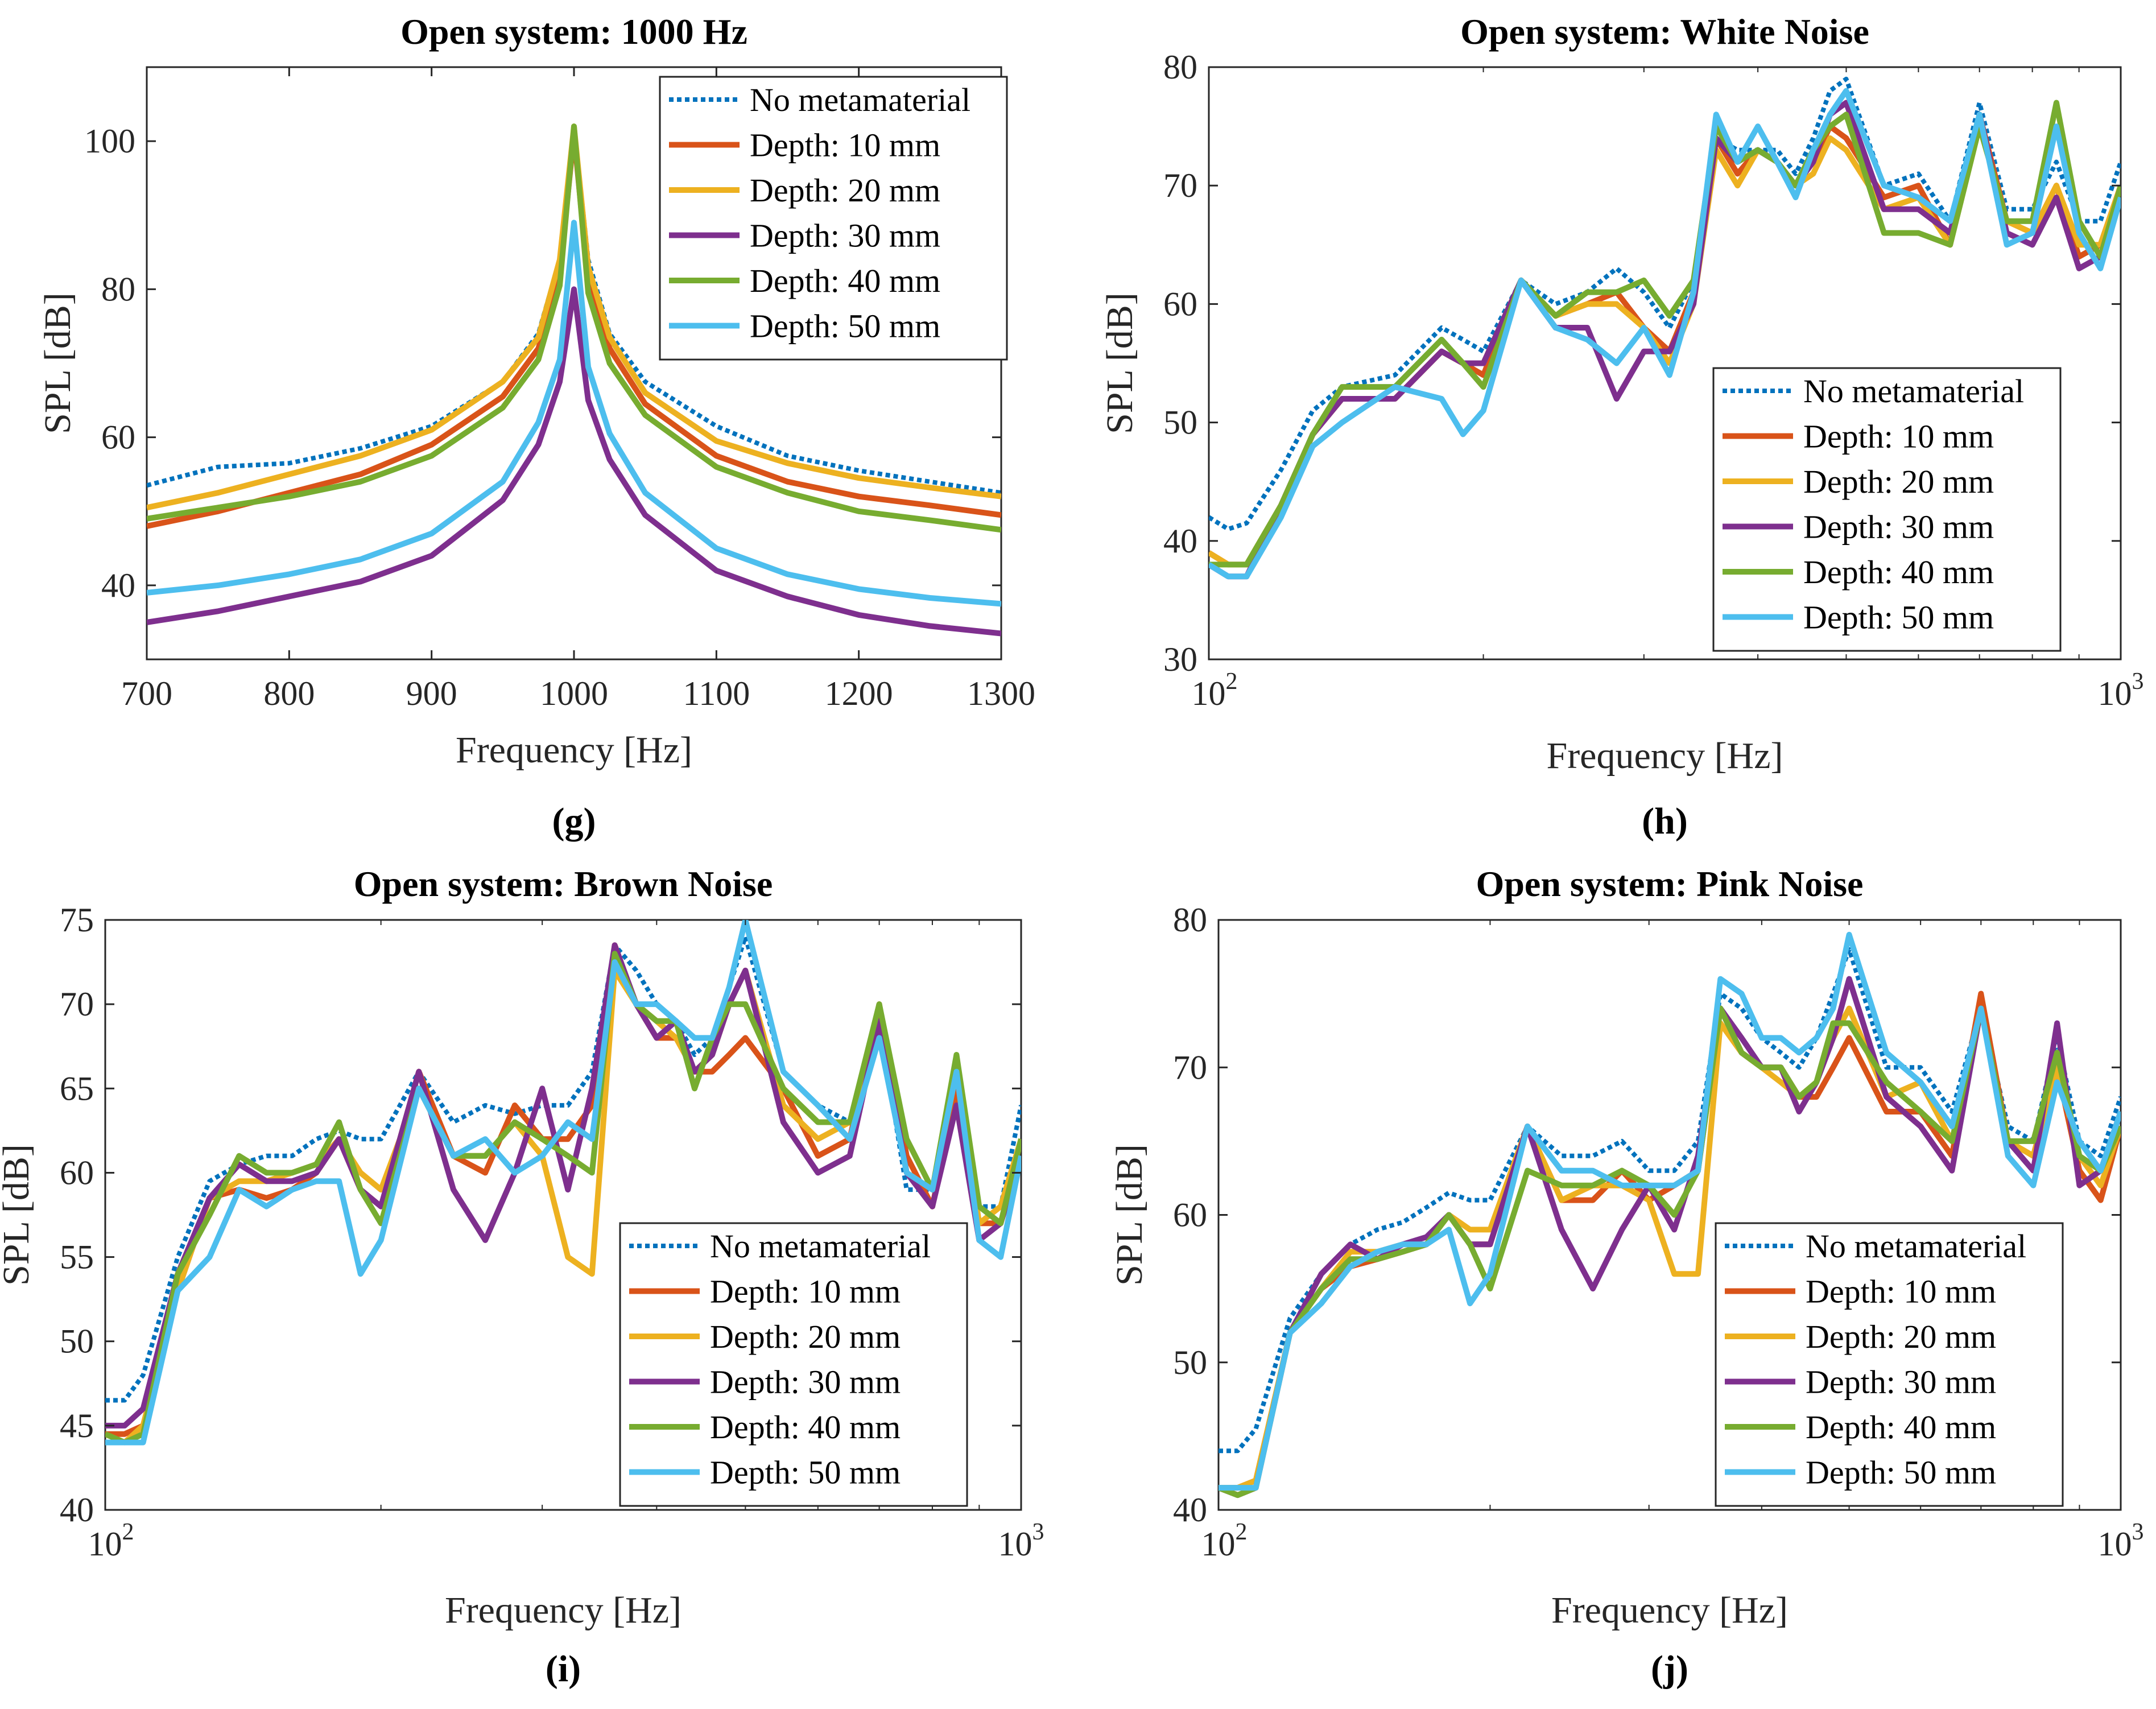 The height and width of the screenshot is (1709, 2156). Describe the element at coordinates (77, 1088) in the screenshot. I see `y-tick-label: 65` at that location.